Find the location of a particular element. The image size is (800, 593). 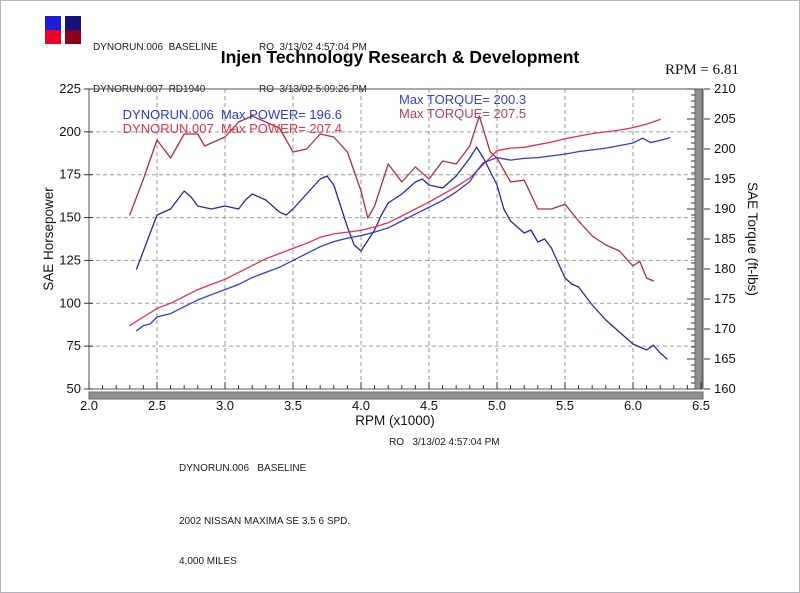

torque-tick-label: 185 is located at coordinates (725, 238).